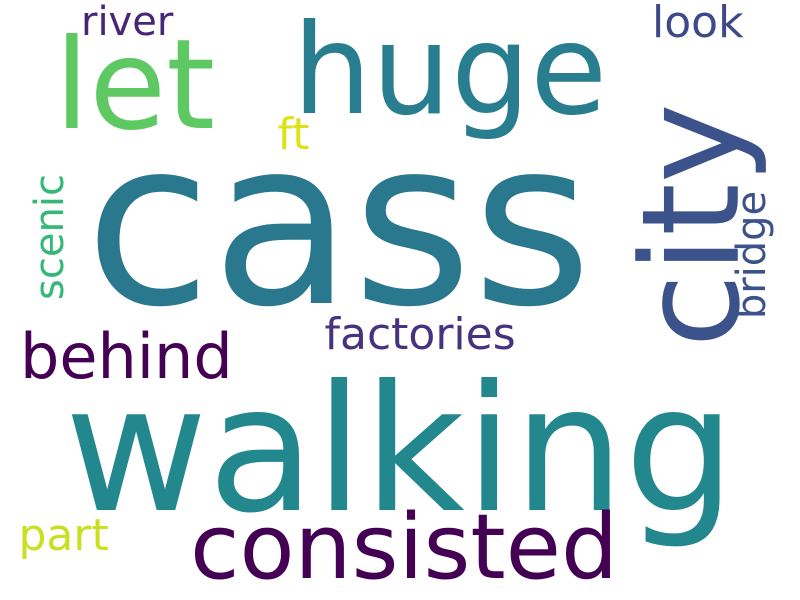  What do you see at coordinates (127, 22) in the screenshot?
I see `word-river: river` at bounding box center [127, 22].